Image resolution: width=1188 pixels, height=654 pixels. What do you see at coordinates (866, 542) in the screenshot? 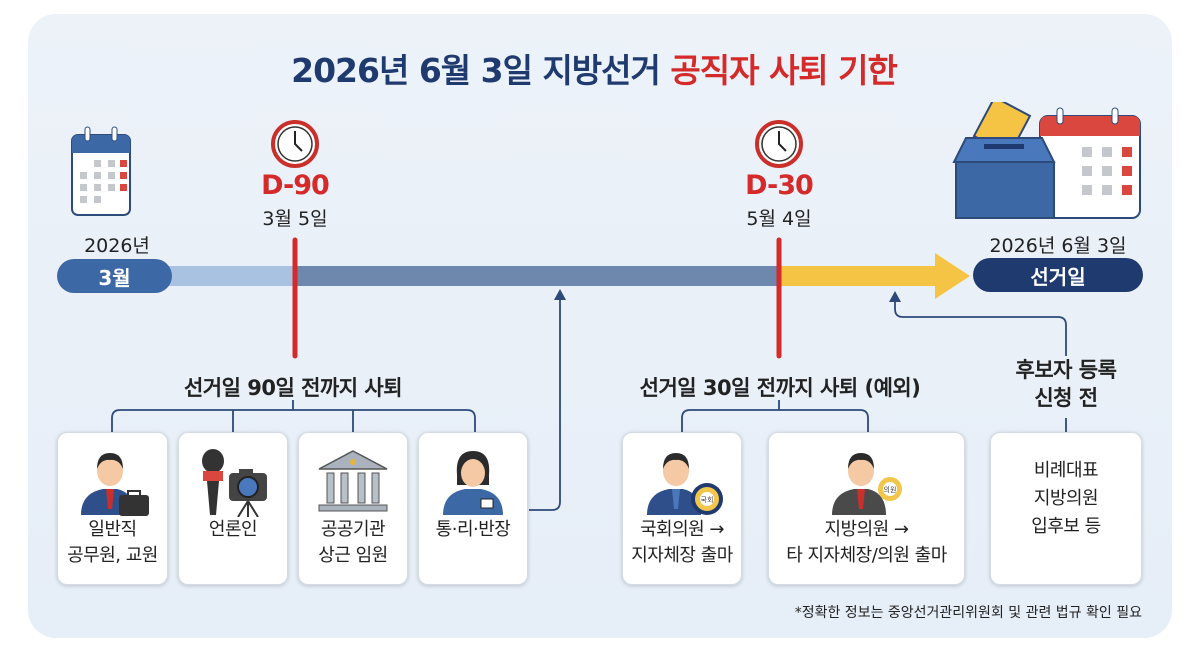
I see `card-label: 지방의원 → 타 지자체장/의원 출마` at bounding box center [866, 542].